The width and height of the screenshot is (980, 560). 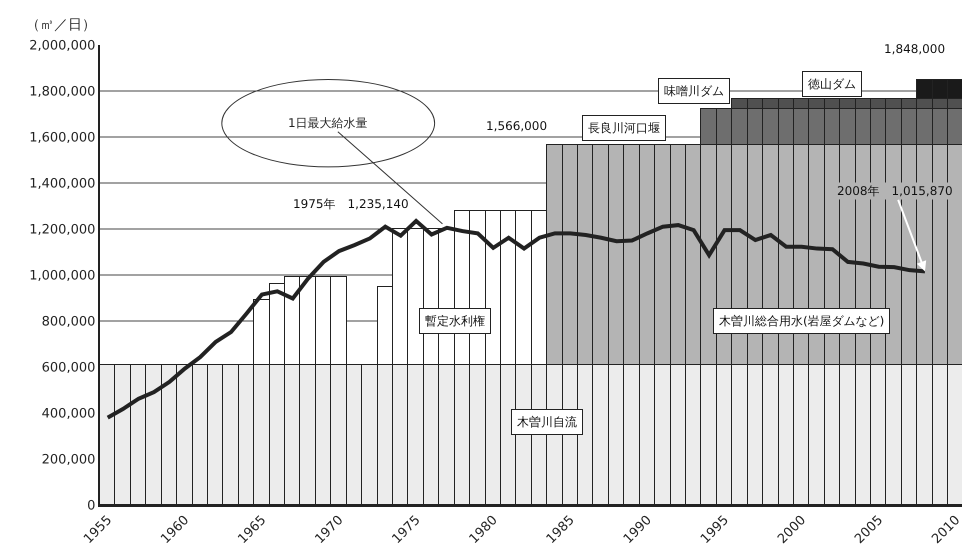 What do you see at coordinates (61, 25) in the screenshot?
I see `y-axis-title: （㎥／日）` at bounding box center [61, 25].